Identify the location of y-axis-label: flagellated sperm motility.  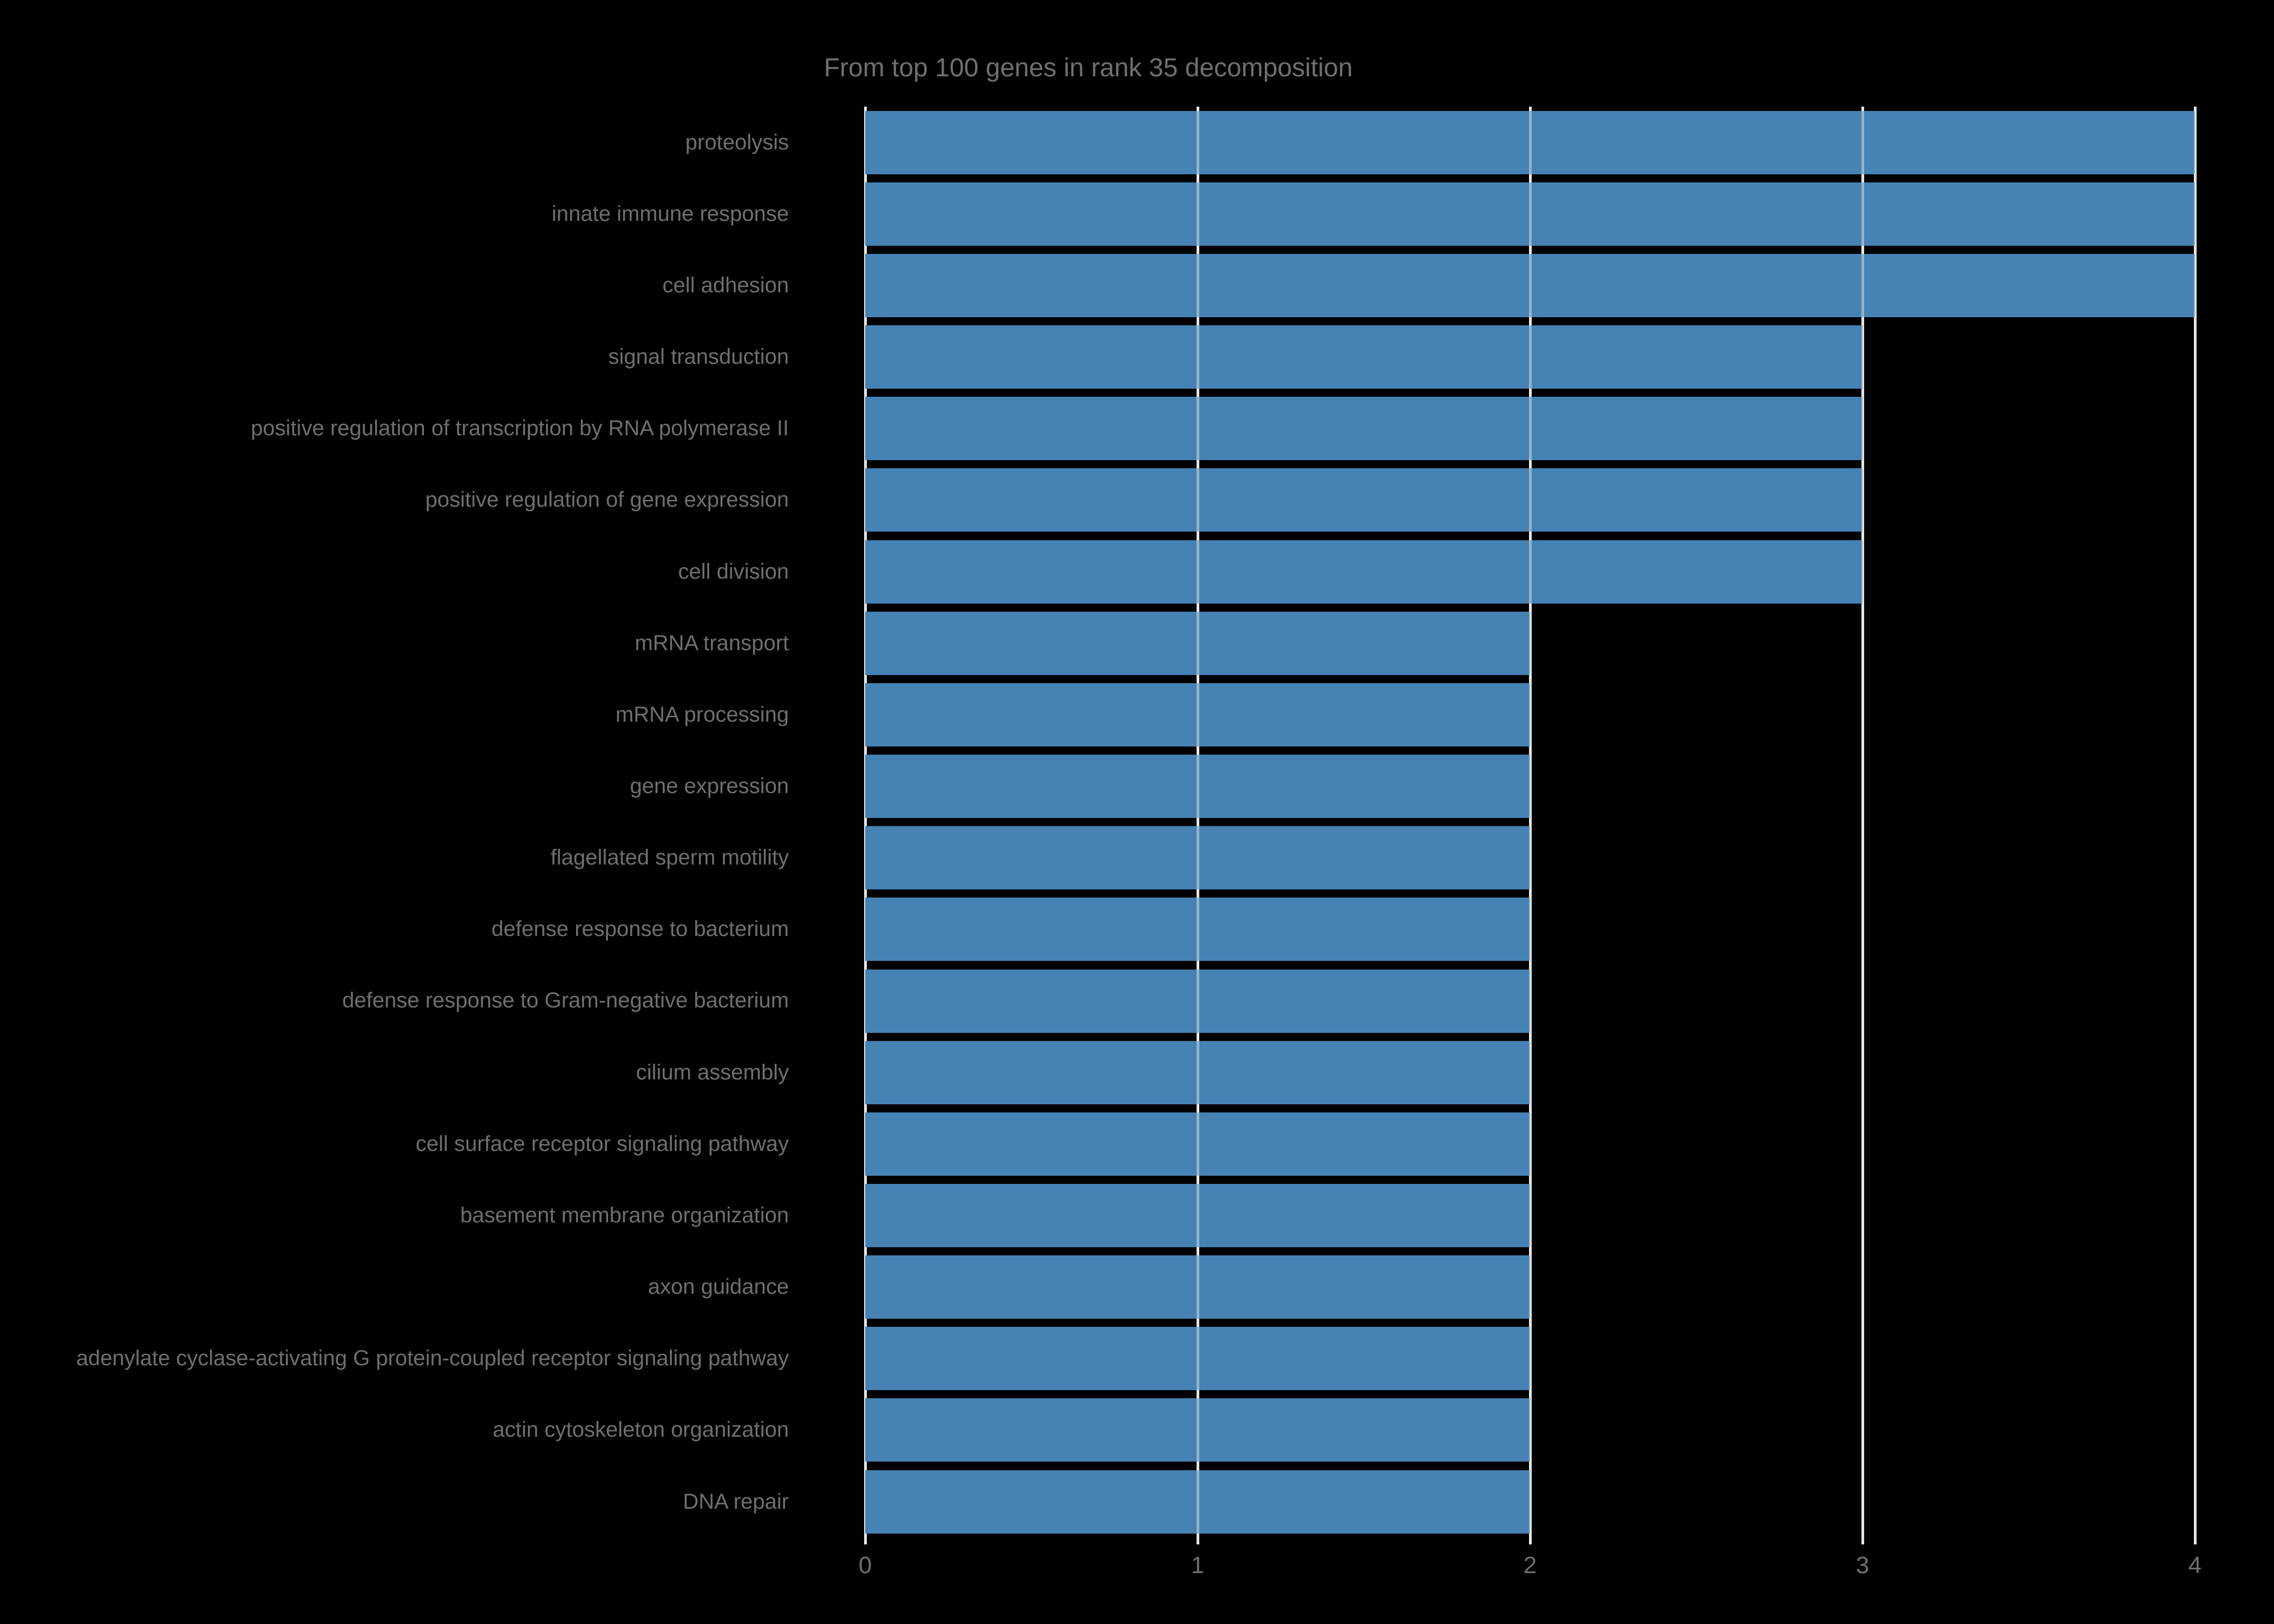
(670, 858).